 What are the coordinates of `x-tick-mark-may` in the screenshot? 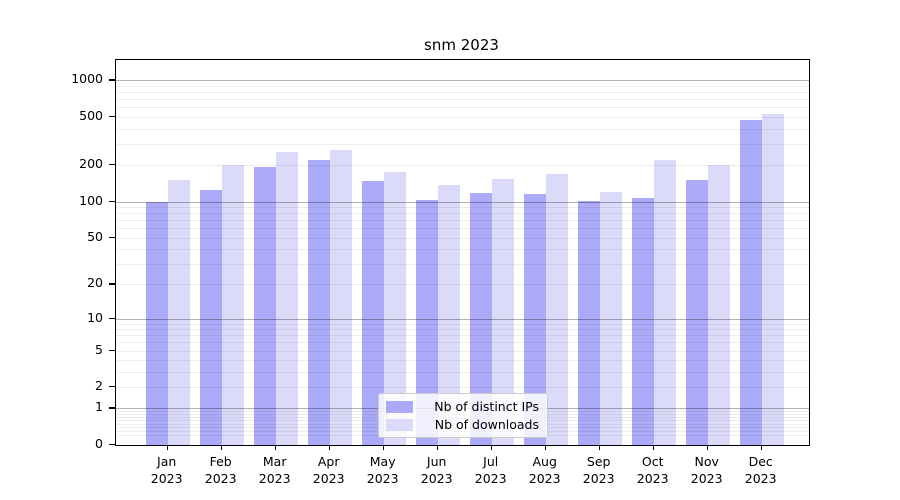 It's located at (383, 447).